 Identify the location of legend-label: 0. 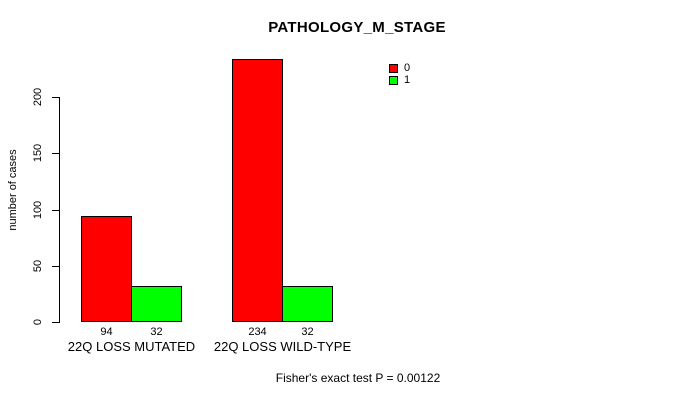
(407, 68).